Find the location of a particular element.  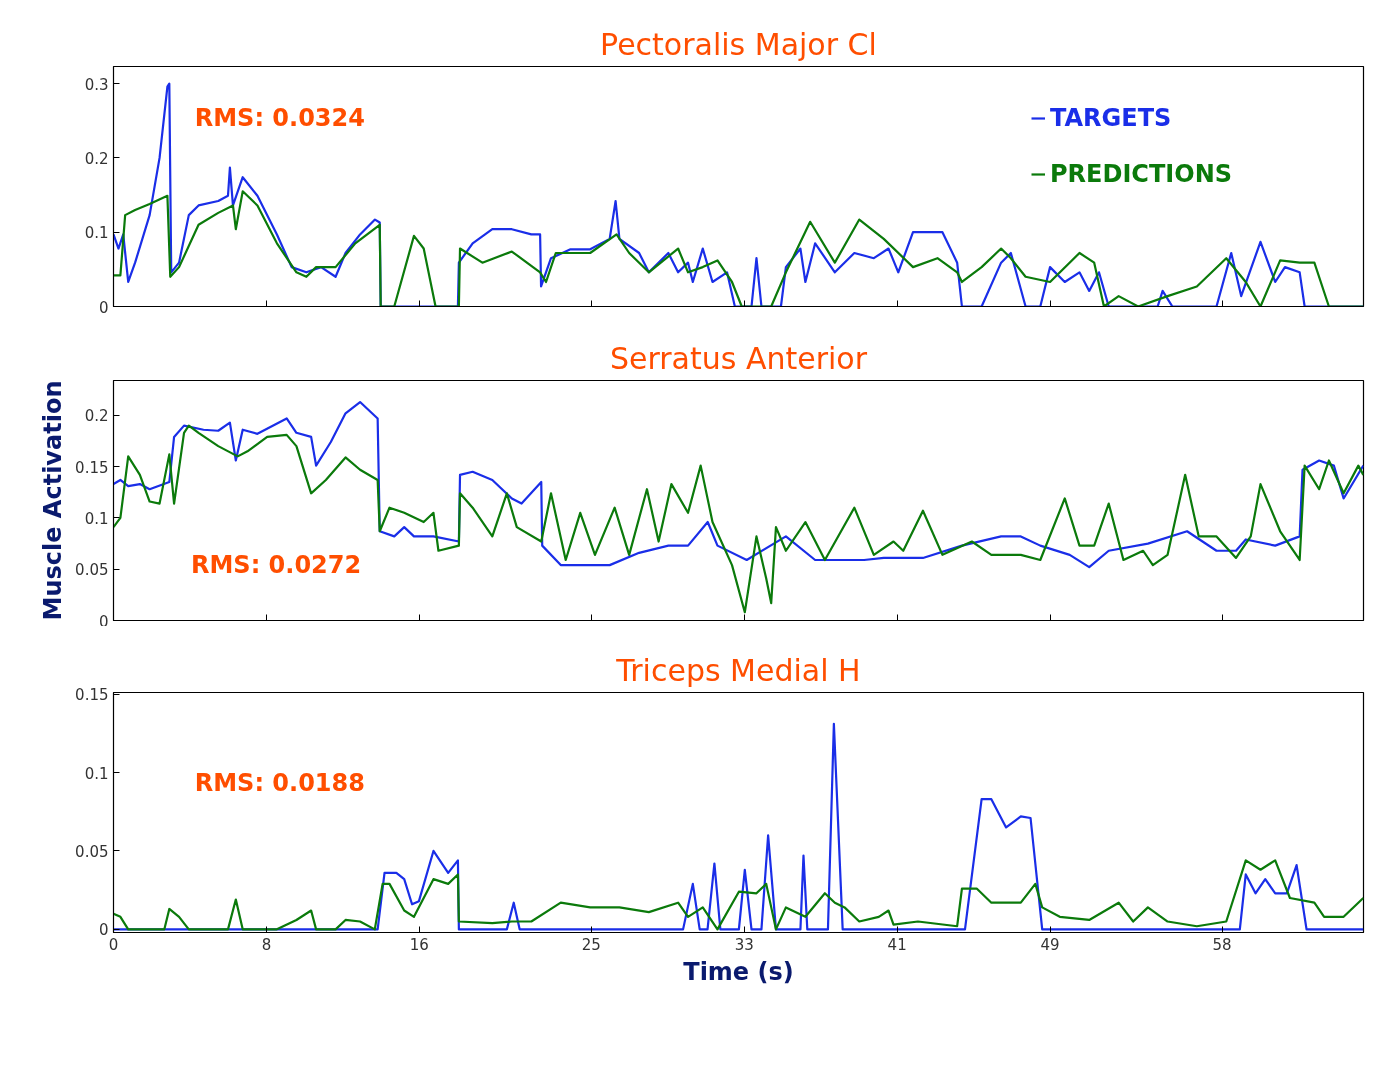

chart-title: Pectoralis Major Cl is located at coordinates (738, 44).